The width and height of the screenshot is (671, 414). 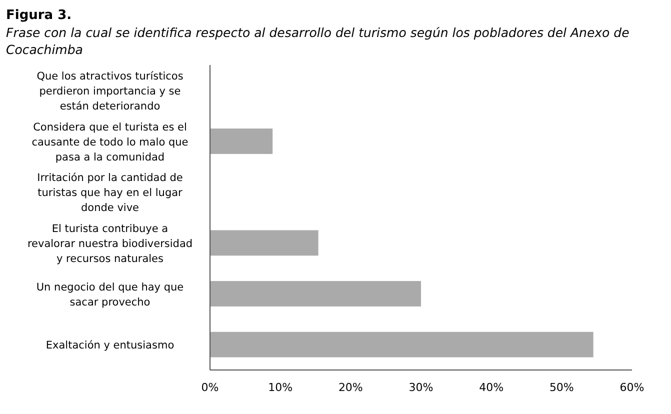 I want to click on x-tick-label: 30%, so click(x=421, y=387).